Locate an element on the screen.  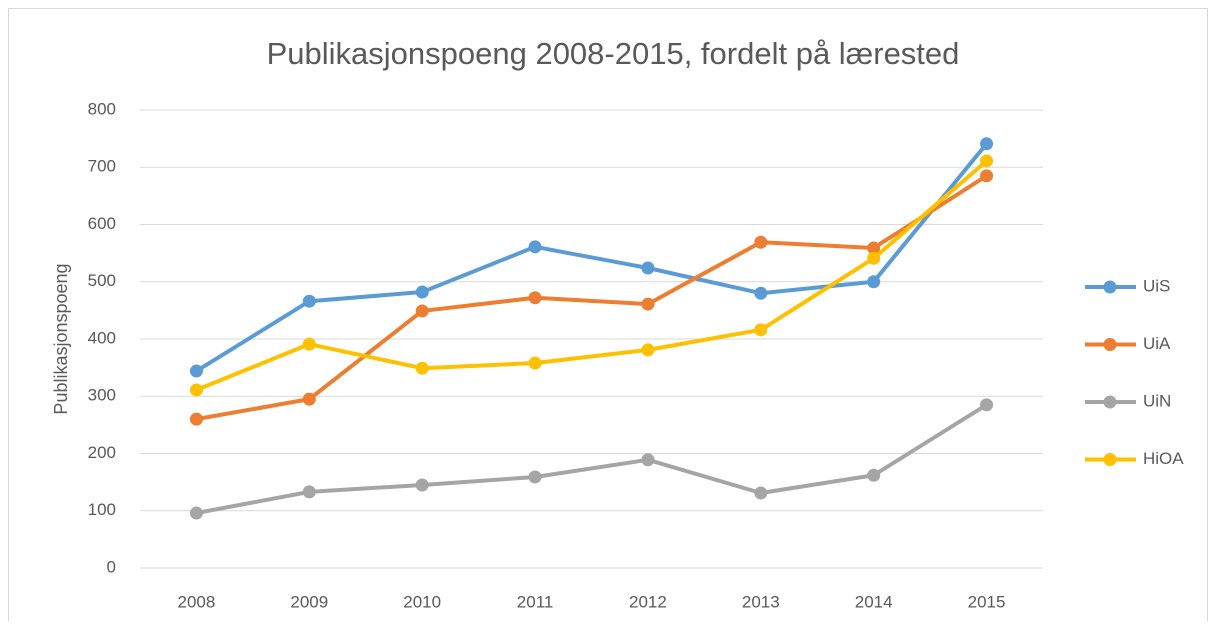
y-tick-label: 100 is located at coordinates (102, 509).